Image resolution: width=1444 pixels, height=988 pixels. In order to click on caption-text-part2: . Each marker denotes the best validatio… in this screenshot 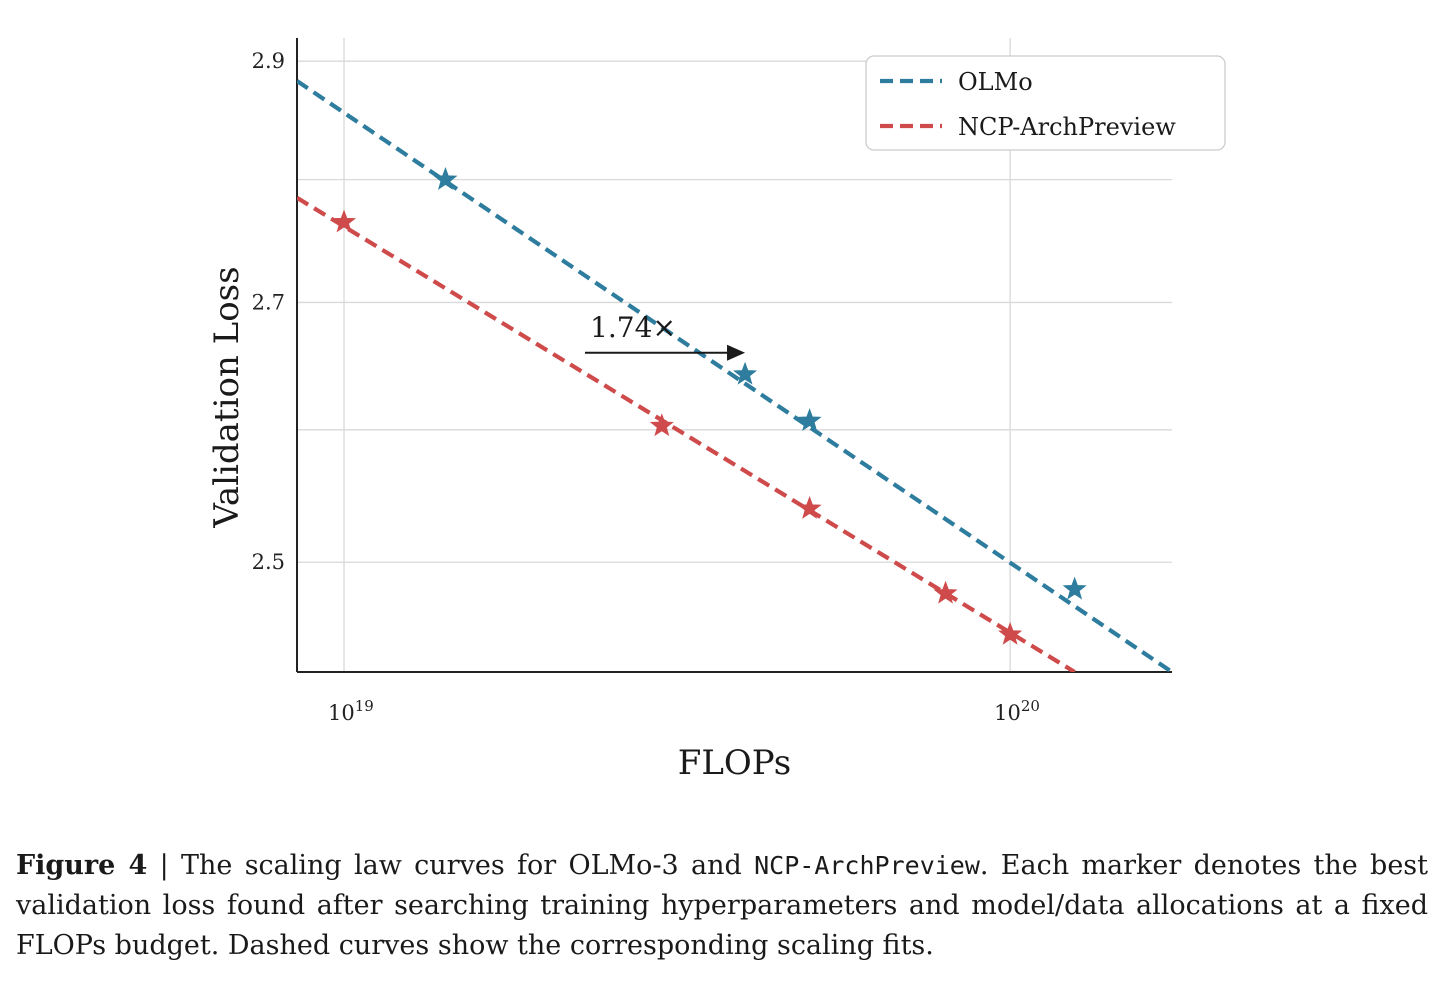, I will do `click(722, 905)`.